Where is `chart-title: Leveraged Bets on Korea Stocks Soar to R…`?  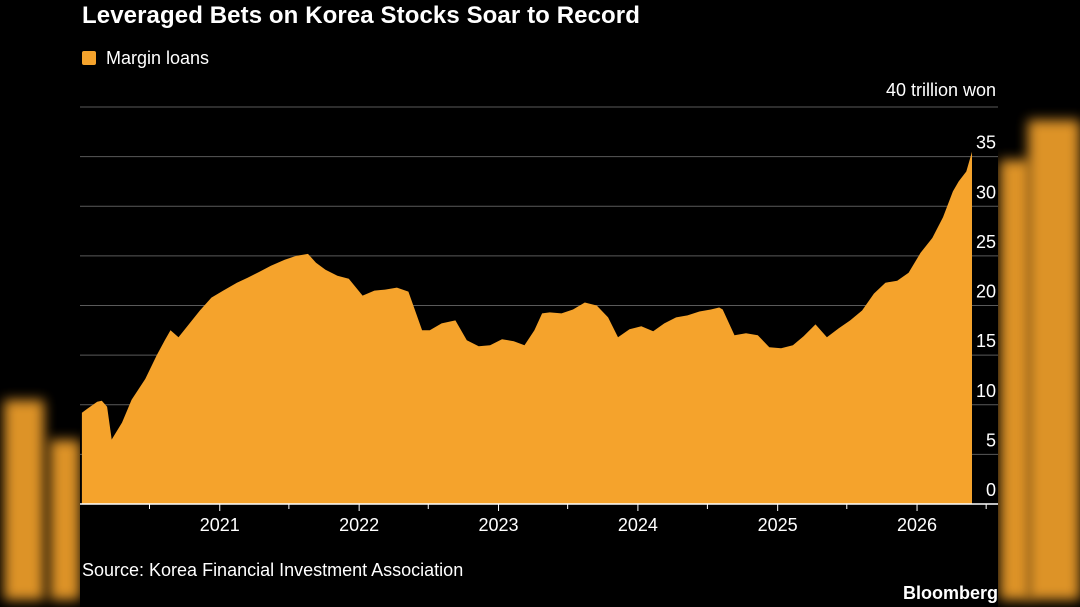 chart-title: Leveraged Bets on Korea Stocks Soar to R… is located at coordinates (361, 15).